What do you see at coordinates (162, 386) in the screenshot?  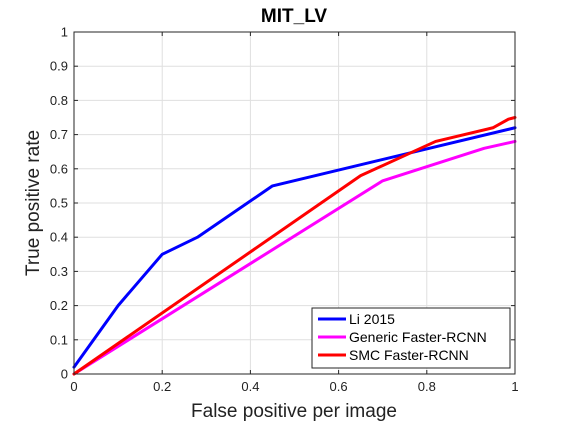 I see `x-tick-label: 0.2` at bounding box center [162, 386].